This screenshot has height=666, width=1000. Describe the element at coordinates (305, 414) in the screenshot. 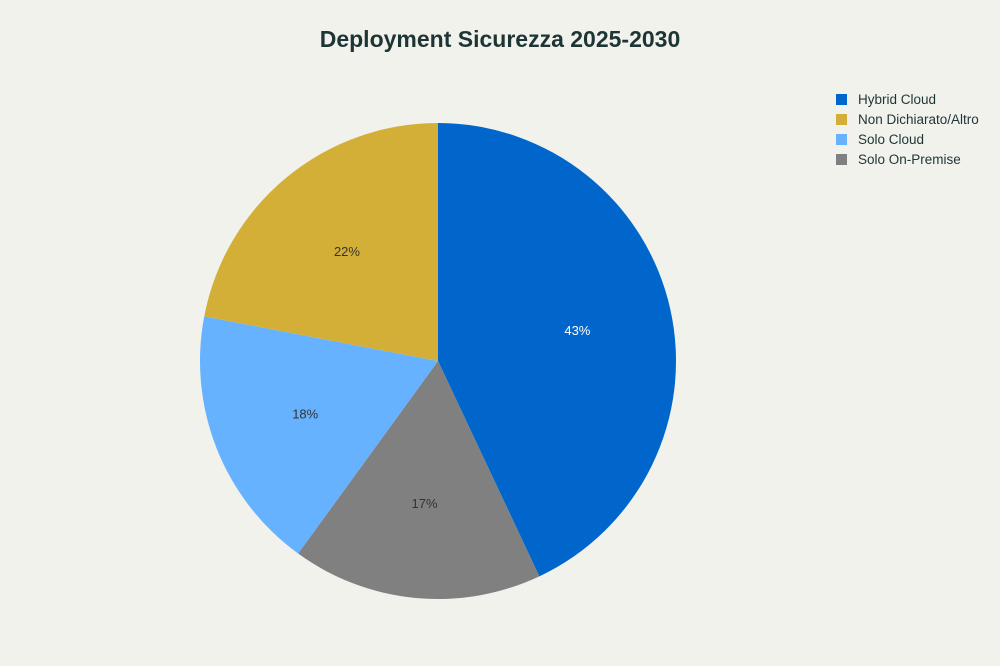

I see `slice-label: 18%` at that location.